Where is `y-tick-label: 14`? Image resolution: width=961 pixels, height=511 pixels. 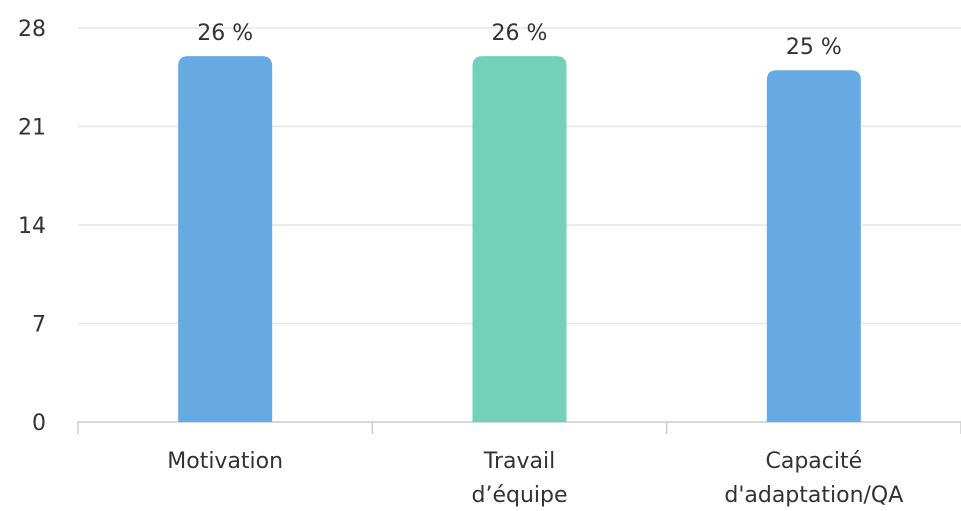
y-tick-label: 14 is located at coordinates (32, 226).